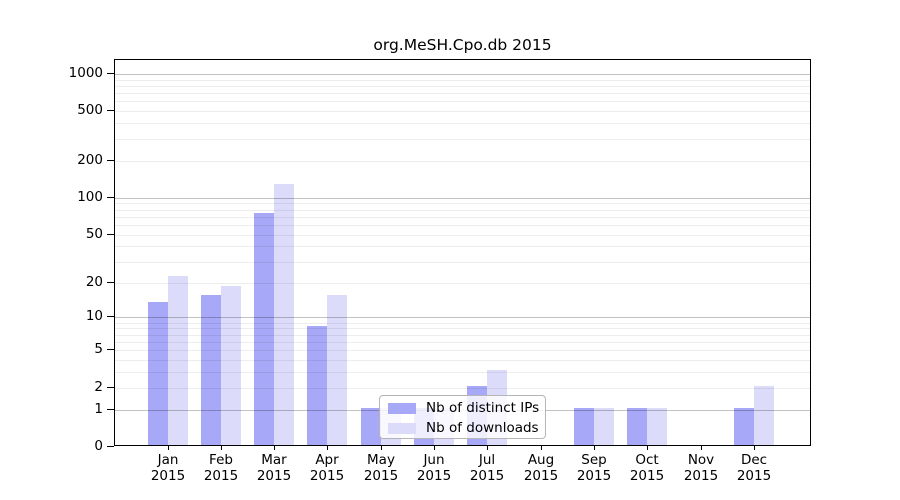  Describe the element at coordinates (221, 460) in the screenshot. I see `x-tick-month: Feb` at that location.